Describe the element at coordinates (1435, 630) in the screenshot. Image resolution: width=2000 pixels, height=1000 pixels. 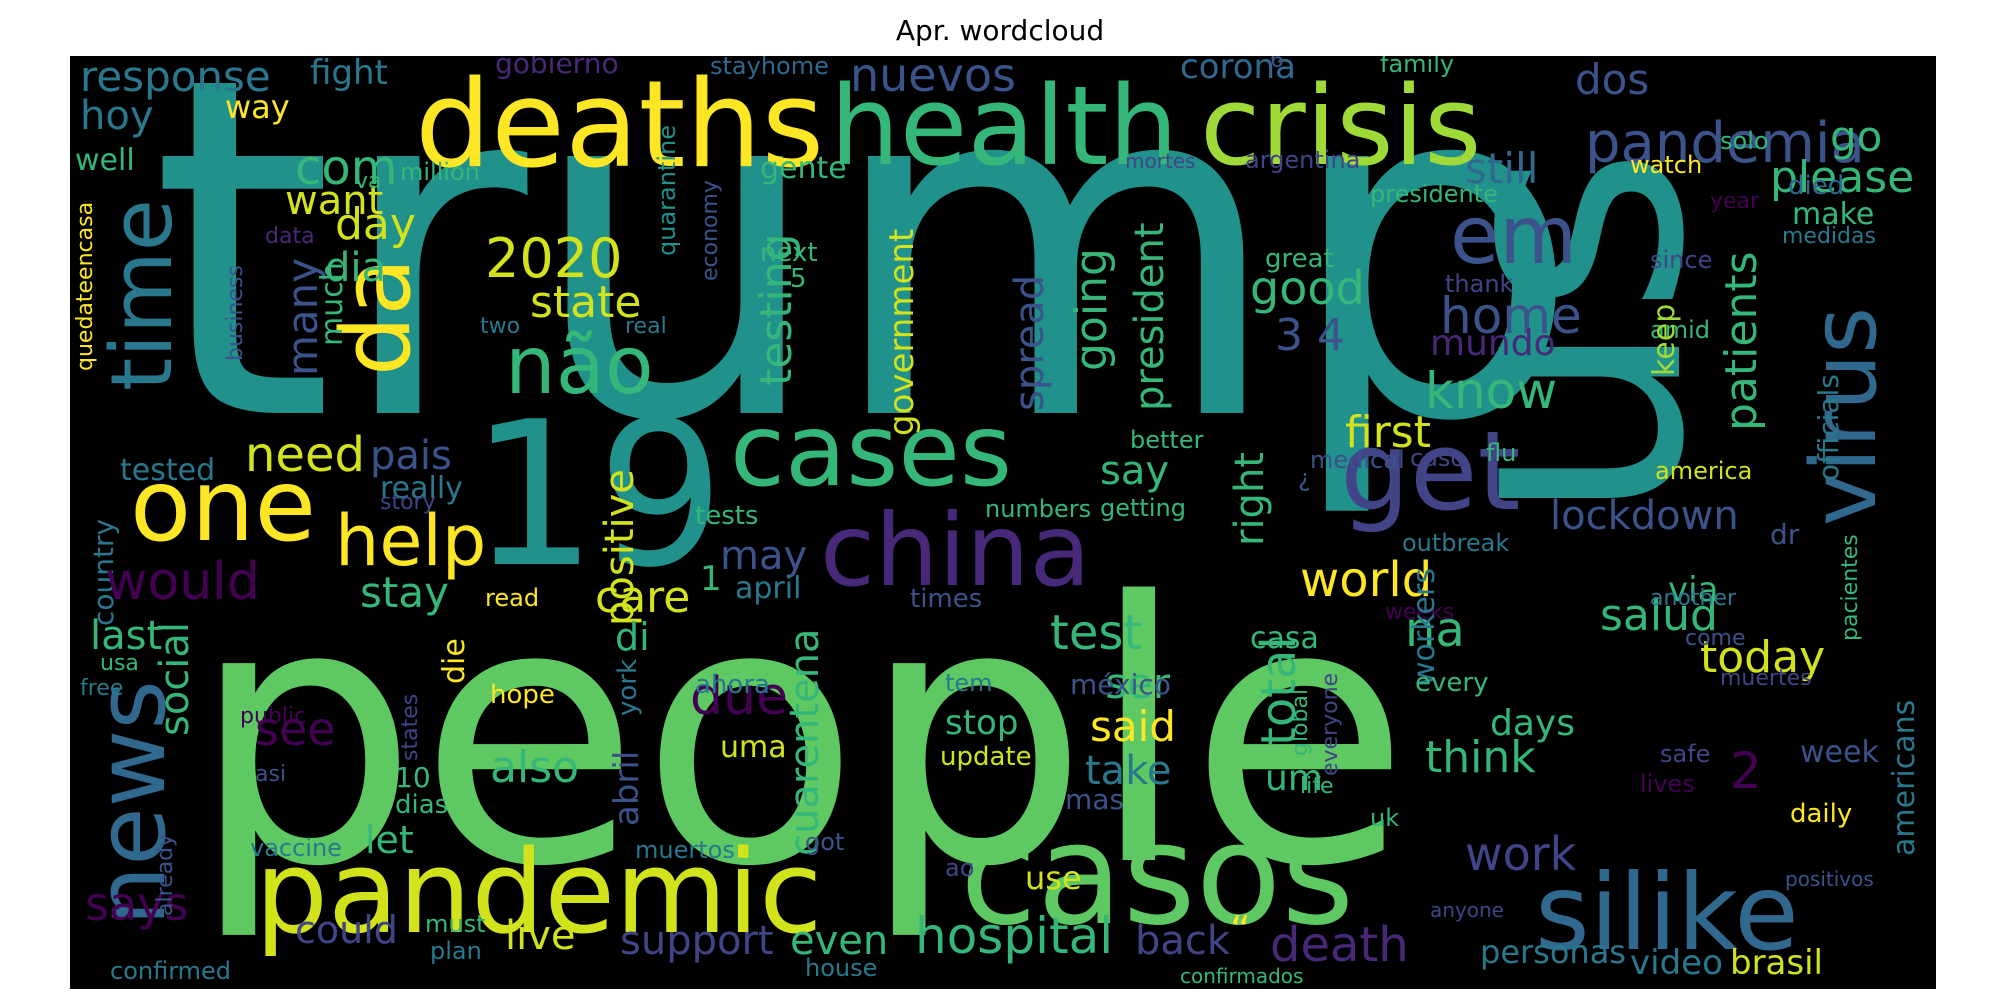
I see `word-116: na` at that location.